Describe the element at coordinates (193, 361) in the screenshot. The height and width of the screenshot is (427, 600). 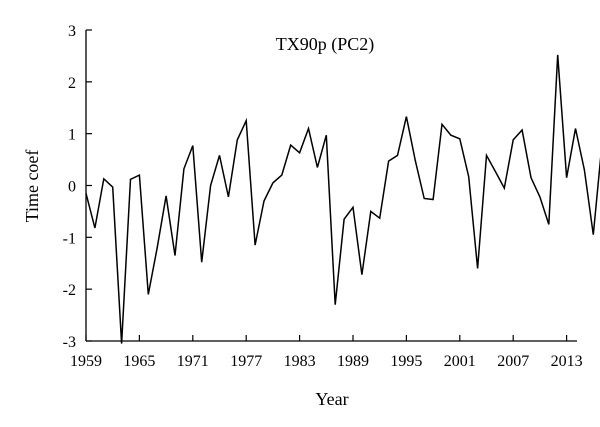
I see `x-tick-label: 1971` at that location.